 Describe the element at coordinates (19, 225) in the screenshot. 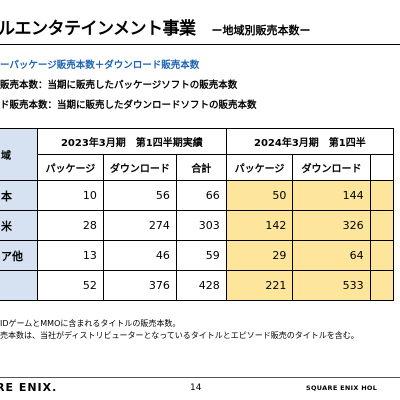

I see `region-cell: 米` at that location.